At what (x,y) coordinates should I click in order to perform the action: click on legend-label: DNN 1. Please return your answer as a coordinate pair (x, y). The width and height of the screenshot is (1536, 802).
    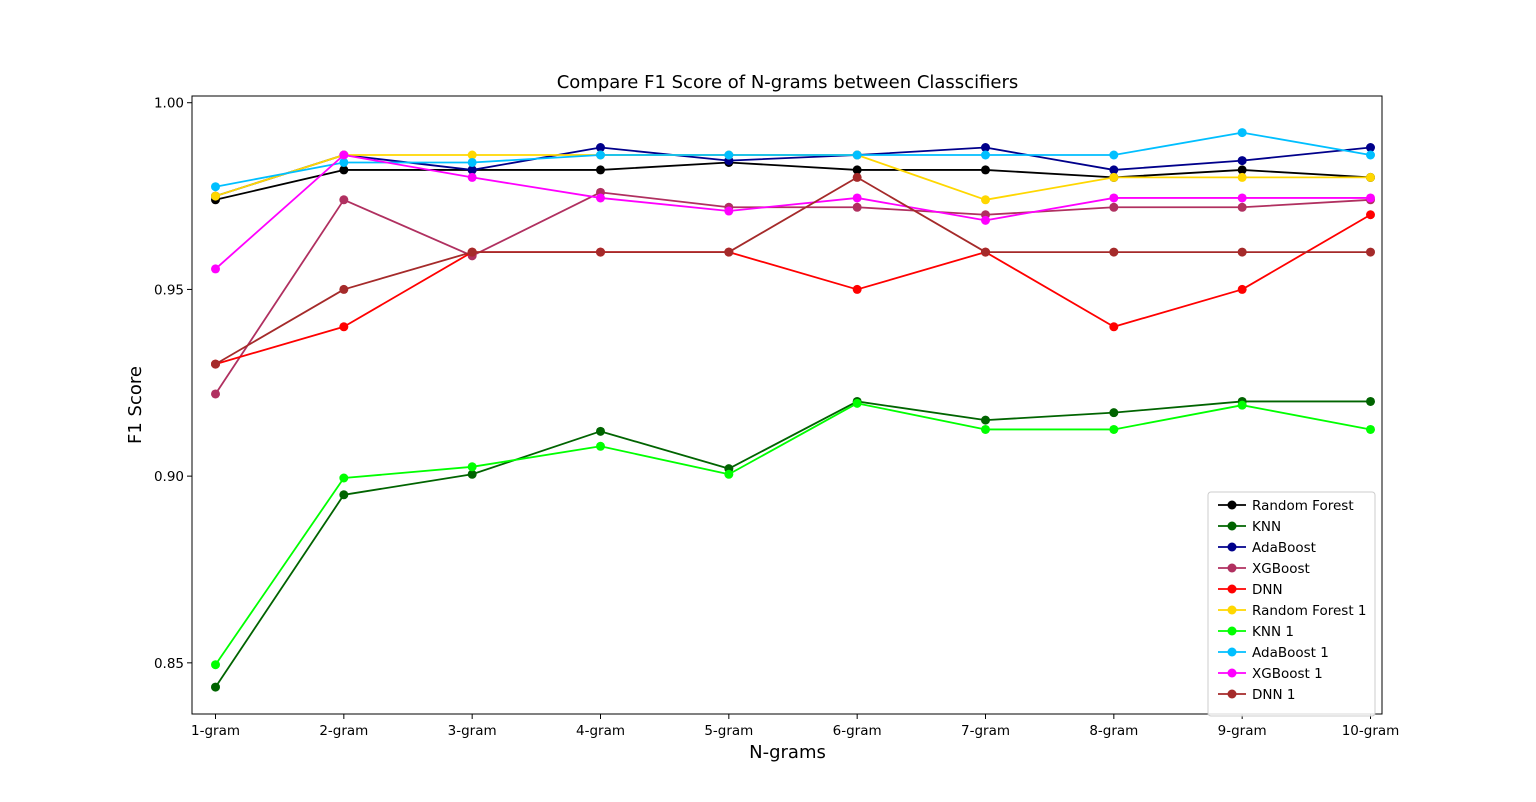
    Looking at the image, I should click on (1273, 695).